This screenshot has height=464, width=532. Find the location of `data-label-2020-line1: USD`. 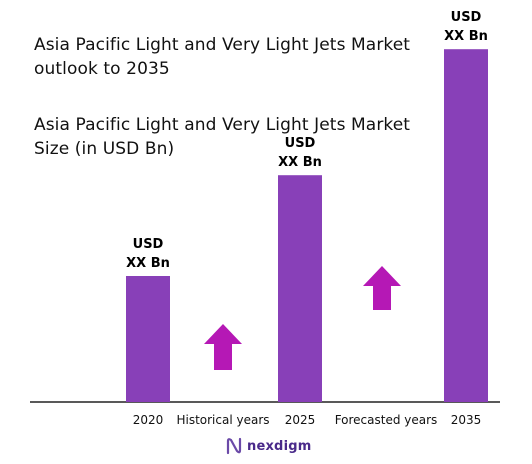

data-label-2020-line1: USD is located at coordinates (148, 244).